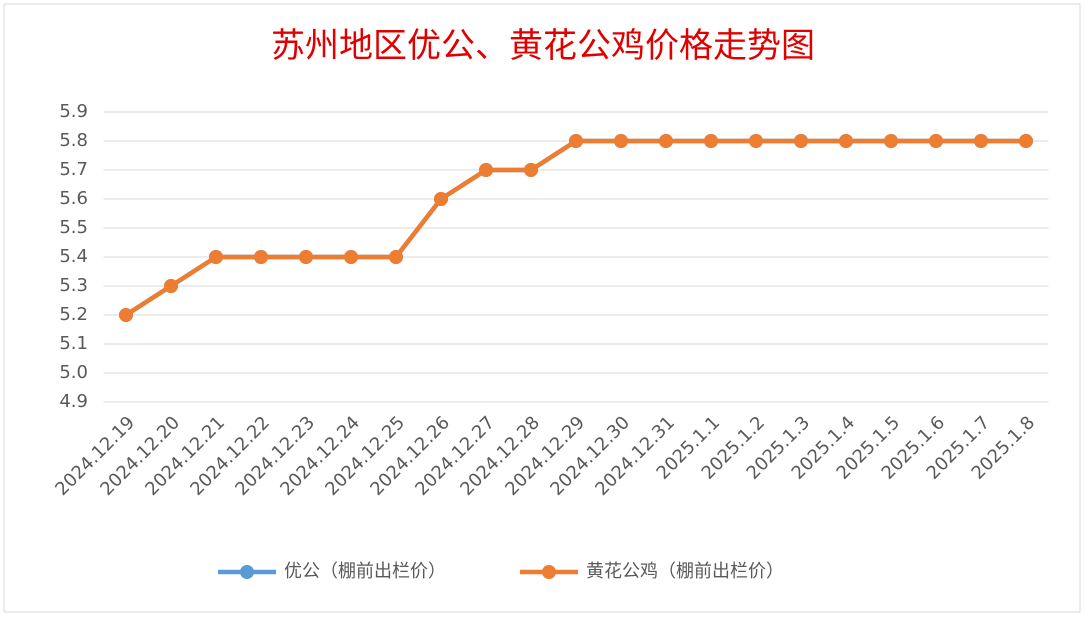  What do you see at coordinates (73, 198) in the screenshot?
I see `y-tick-label: 5.6` at bounding box center [73, 198].